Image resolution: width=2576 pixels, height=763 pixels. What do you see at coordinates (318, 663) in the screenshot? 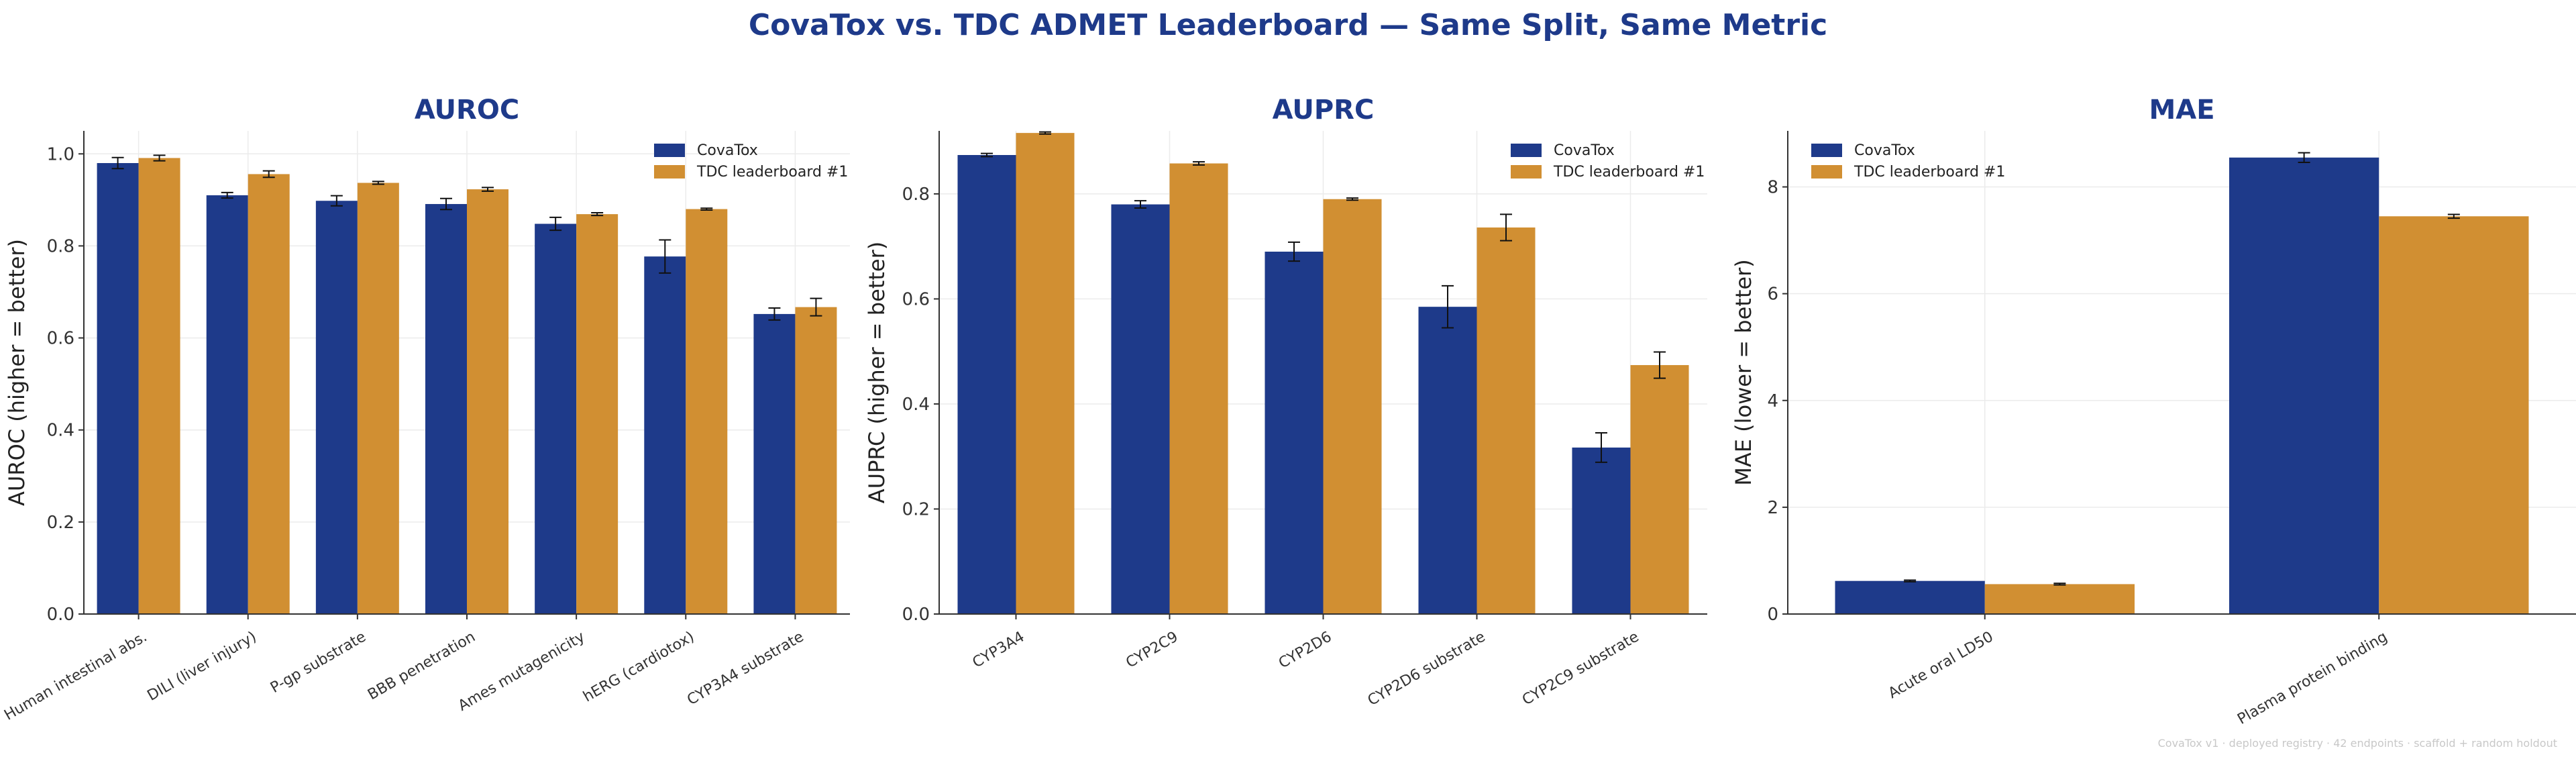
I see `x-tick-label: P-gp substrate` at bounding box center [318, 663].